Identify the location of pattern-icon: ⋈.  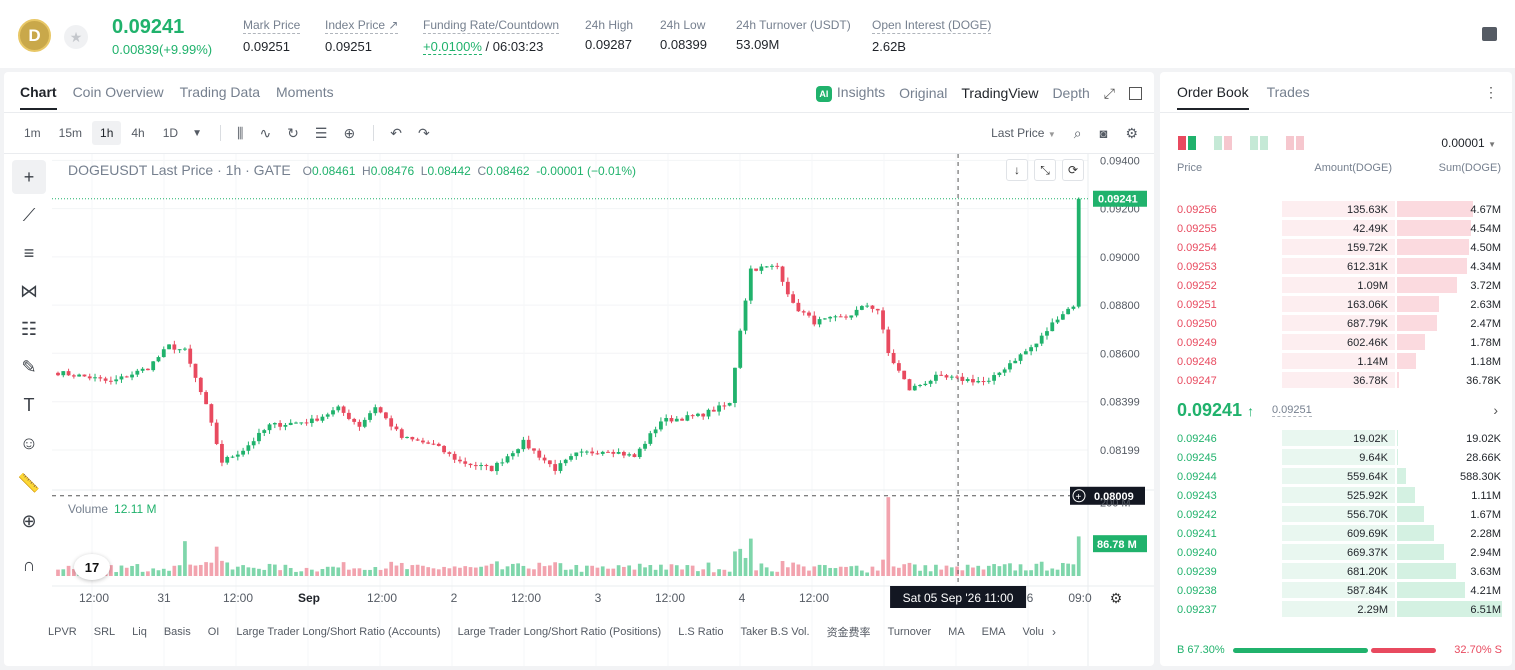
(29, 290).